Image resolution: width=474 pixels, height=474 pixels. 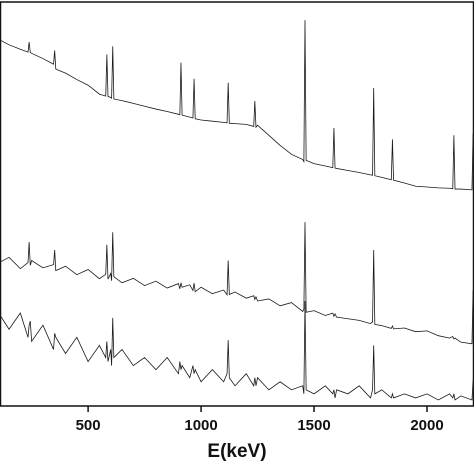 I want to click on x-tick-label: 500, so click(x=88, y=425).